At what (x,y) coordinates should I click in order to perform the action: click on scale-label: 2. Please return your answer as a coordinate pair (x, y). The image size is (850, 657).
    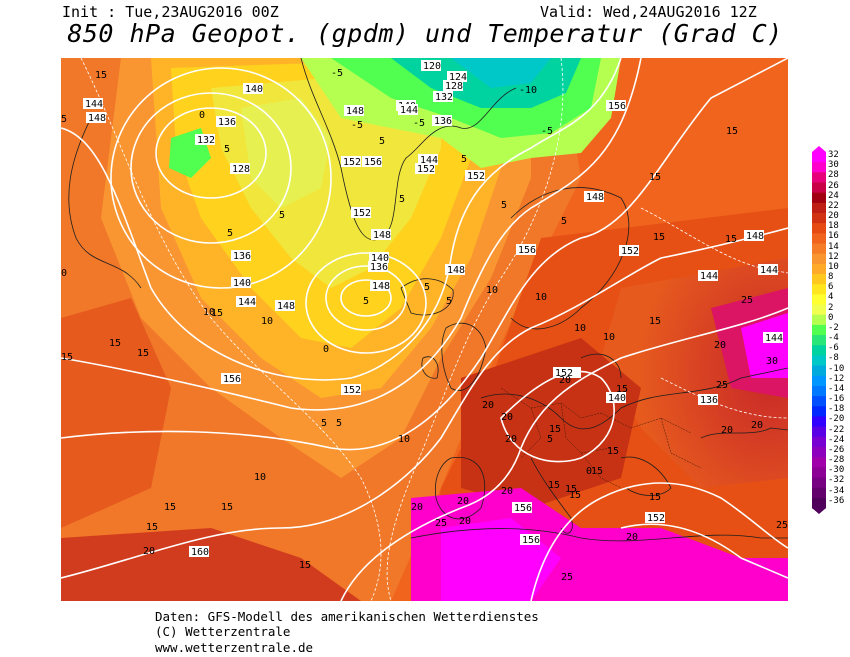
    Looking at the image, I should click on (831, 307).